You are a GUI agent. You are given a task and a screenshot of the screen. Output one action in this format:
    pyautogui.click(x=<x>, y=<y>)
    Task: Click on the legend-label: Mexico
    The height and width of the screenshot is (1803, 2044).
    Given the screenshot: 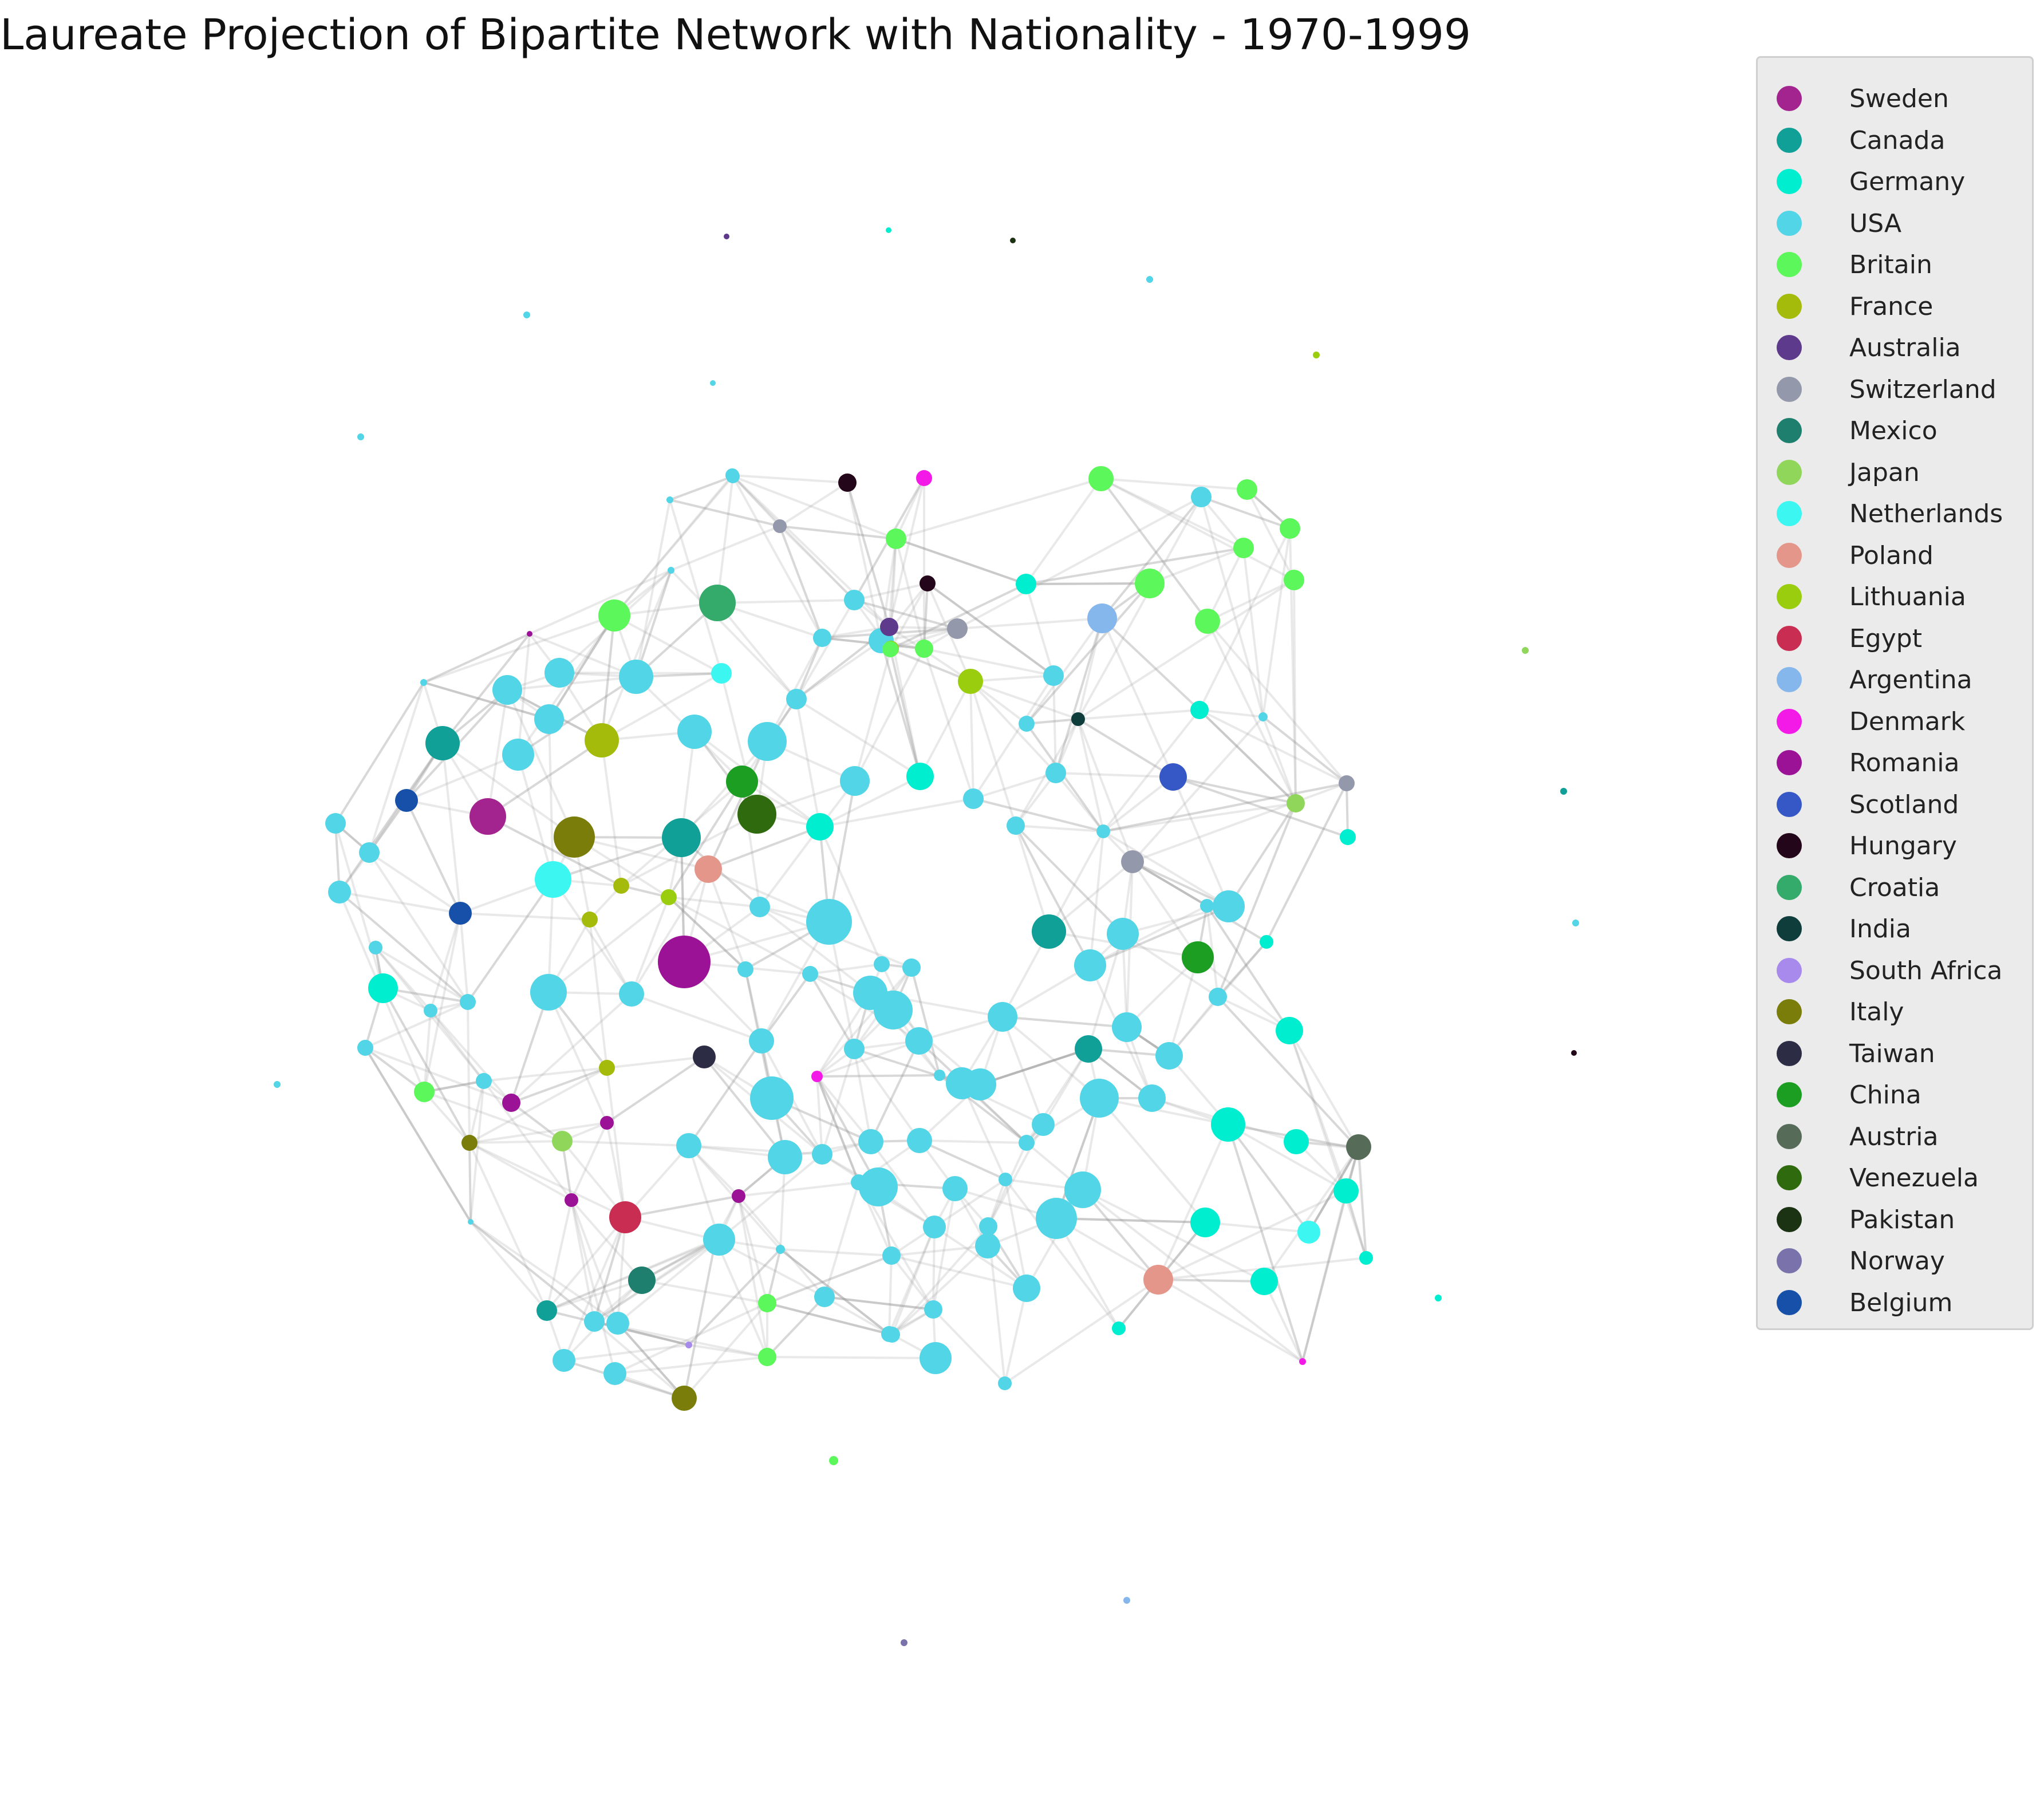 What is the action you would take?
    pyautogui.click(x=1893, y=430)
    